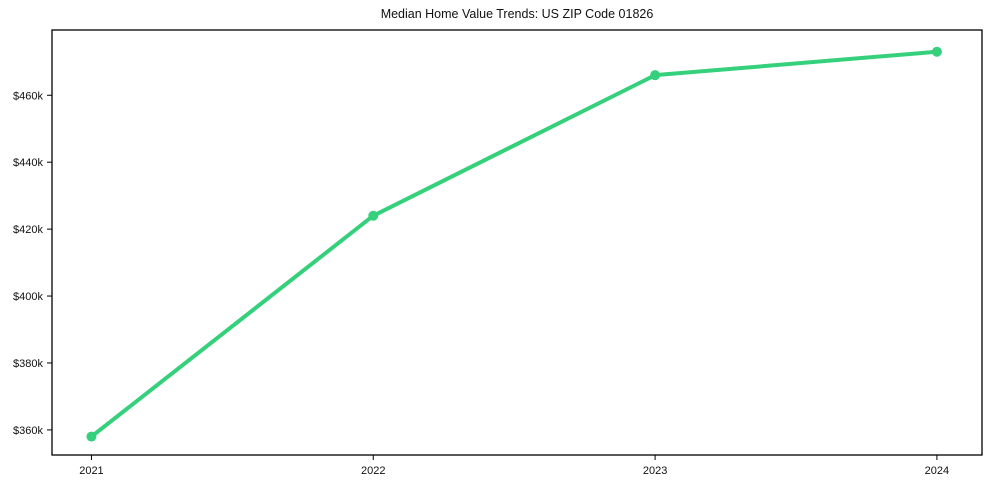  Describe the element at coordinates (655, 471) in the screenshot. I see `x-axis-tick-label: 2023` at that location.